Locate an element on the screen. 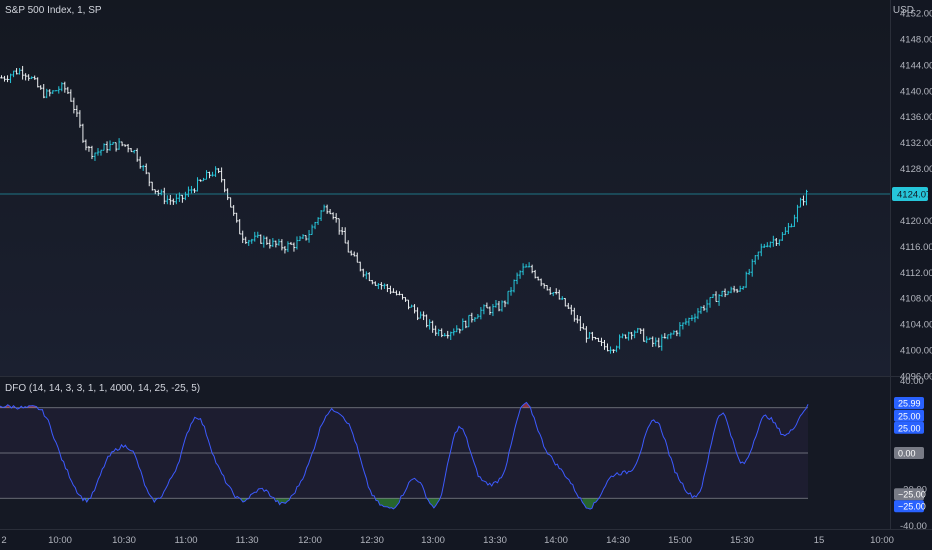  time-tick-label: 2 is located at coordinates (3, 540).